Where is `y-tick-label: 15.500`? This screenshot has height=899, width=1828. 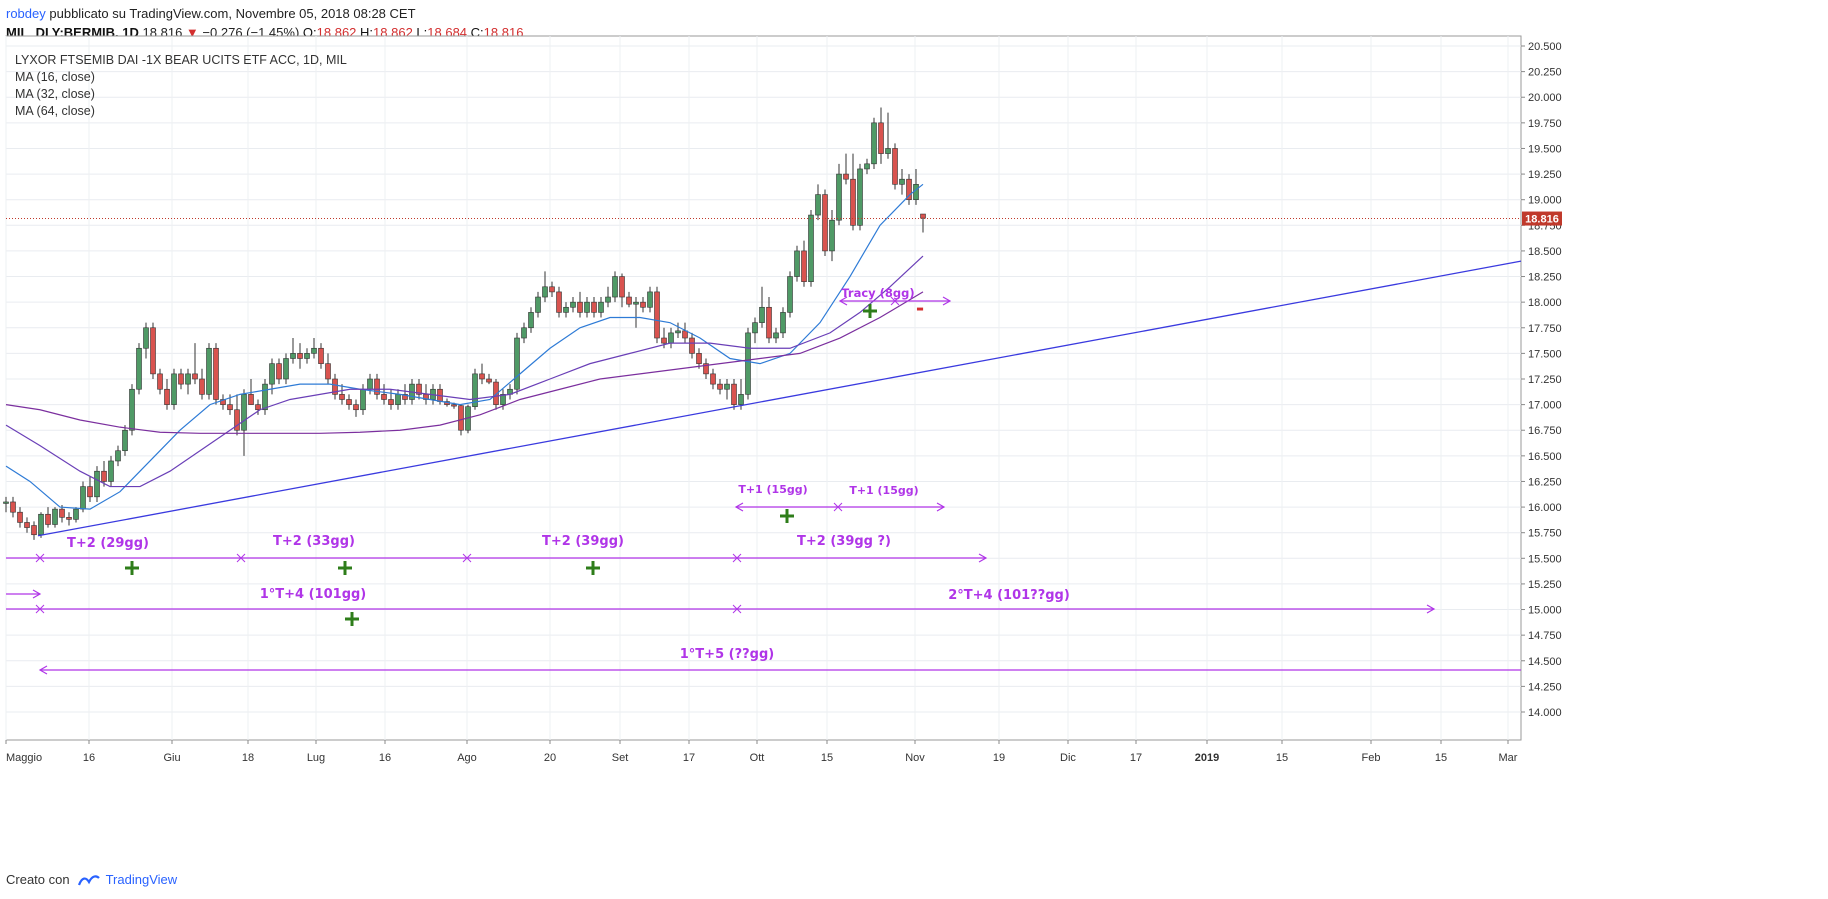
y-tick-label: 15.500 is located at coordinates (1545, 559).